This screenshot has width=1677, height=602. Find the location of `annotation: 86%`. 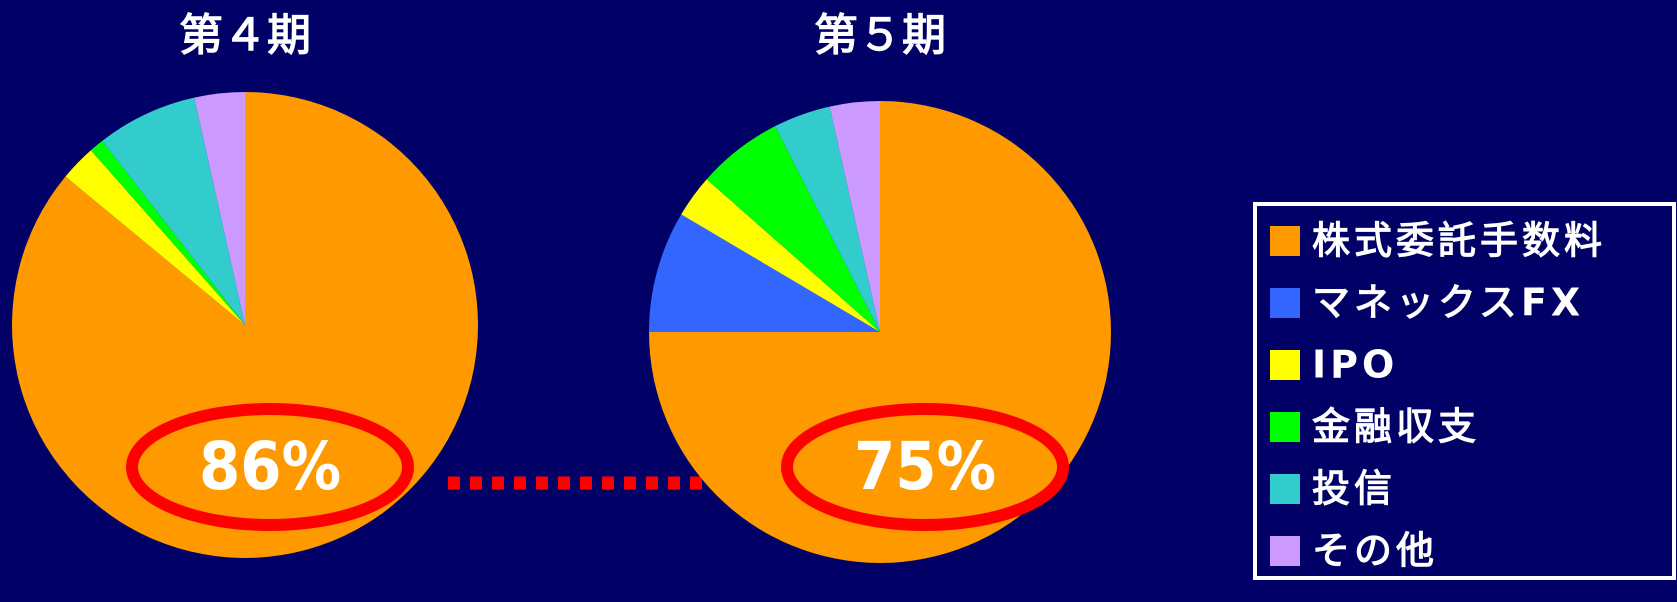

annotation: 86% is located at coordinates (270, 466).